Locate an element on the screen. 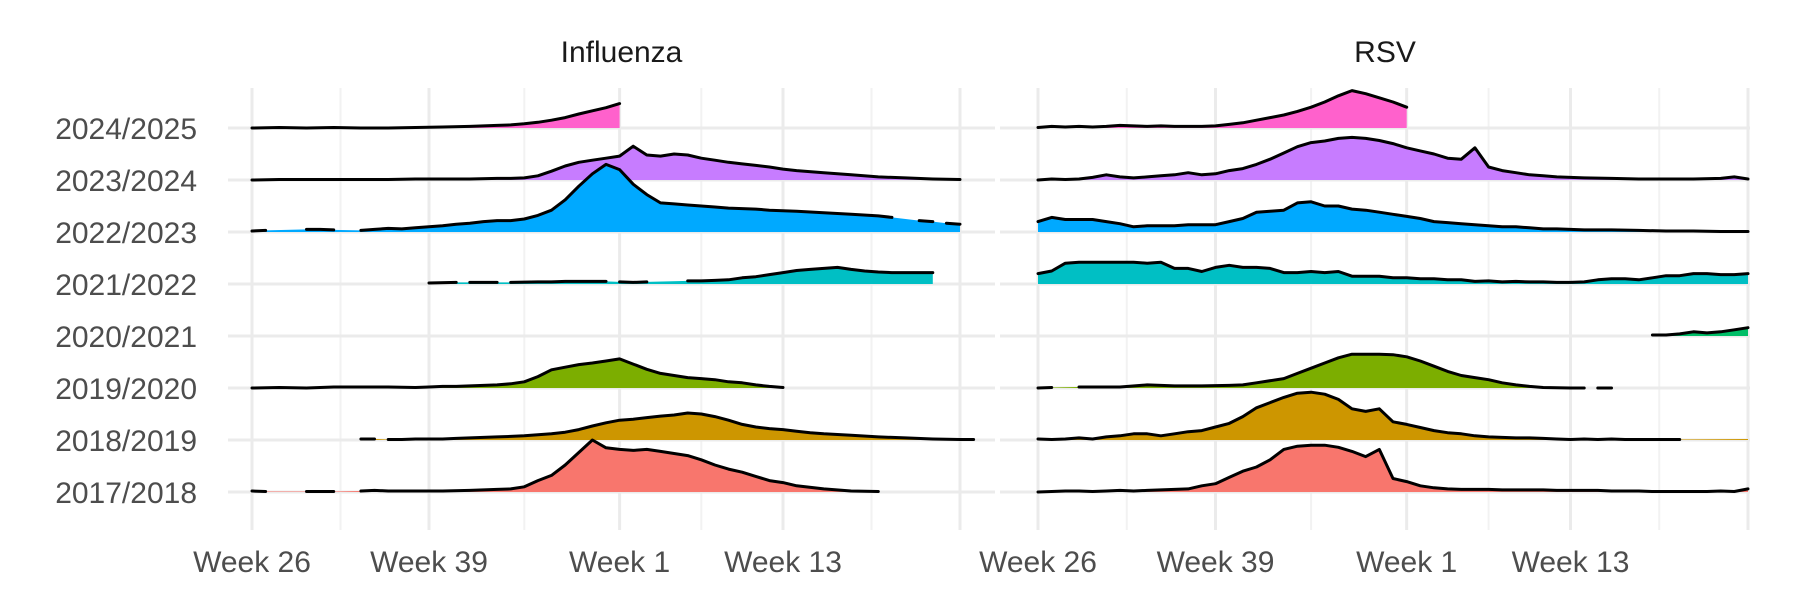 The width and height of the screenshot is (1800, 600). ridge-influenza-2017-2018 is located at coordinates (565, 465).